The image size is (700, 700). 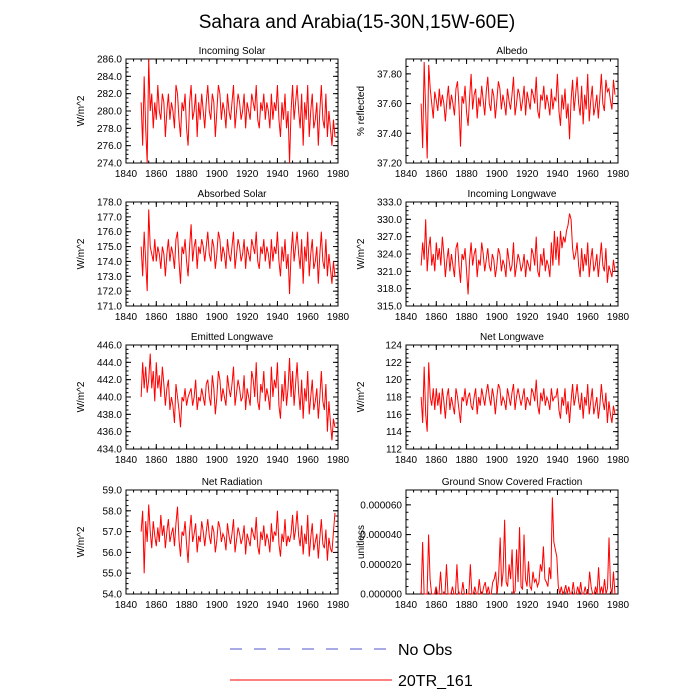 What do you see at coordinates (512, 194) in the screenshot?
I see `panel-title: Incoming Longwave` at bounding box center [512, 194].